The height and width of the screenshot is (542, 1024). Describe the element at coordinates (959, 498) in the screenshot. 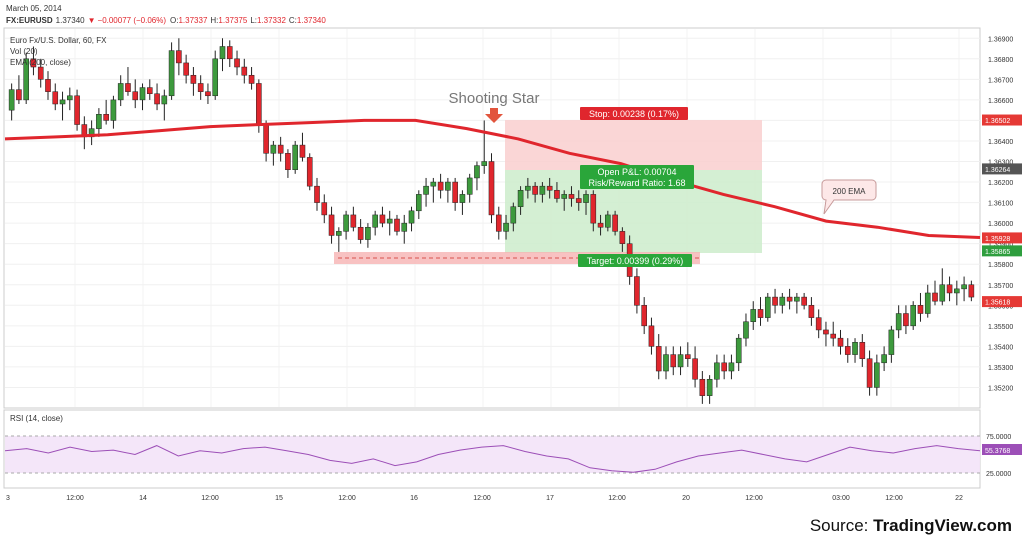

I see `time-tick-label: 22` at that location.